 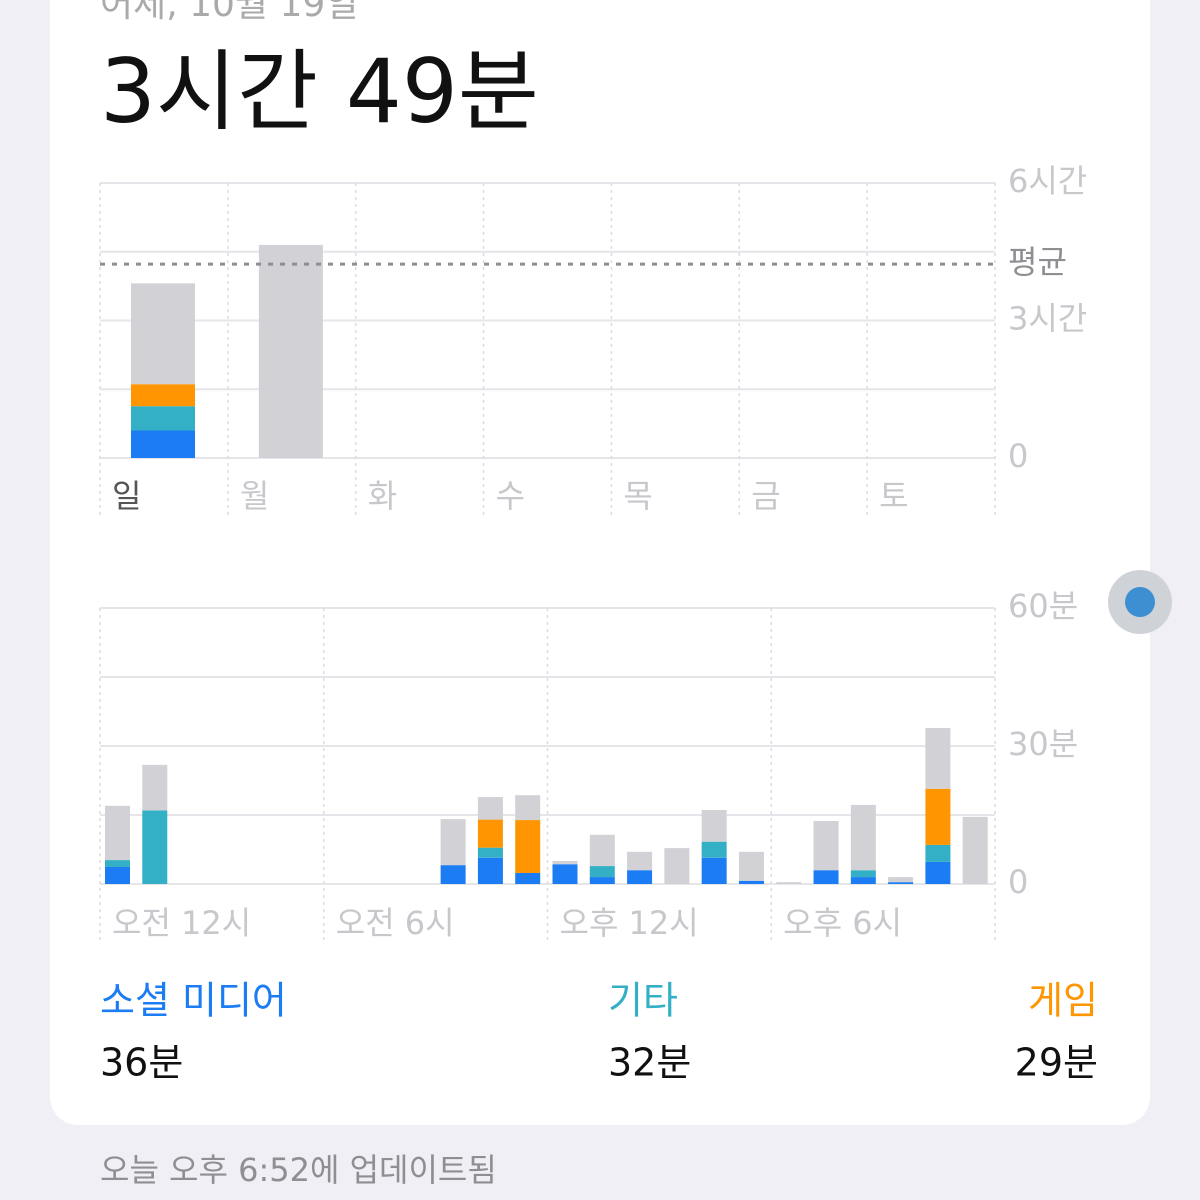 What do you see at coordinates (1037, 262) in the screenshot?
I see `average-label: 평균` at bounding box center [1037, 262].